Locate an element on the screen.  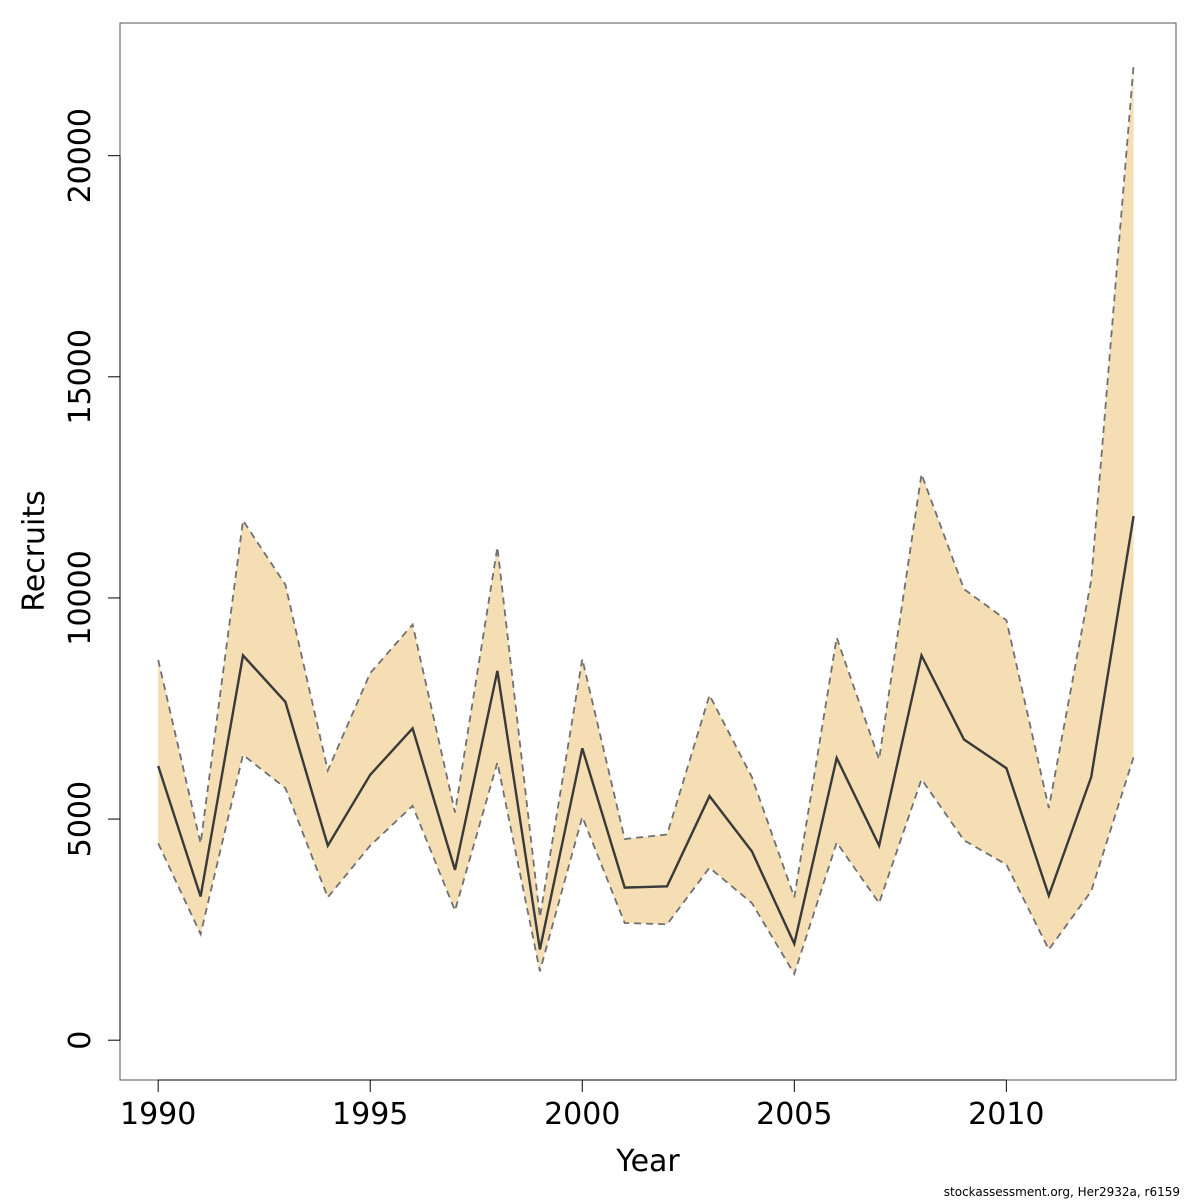
x-axis: 1990 1995 2000 2005 2010 is located at coordinates (582, 1105).